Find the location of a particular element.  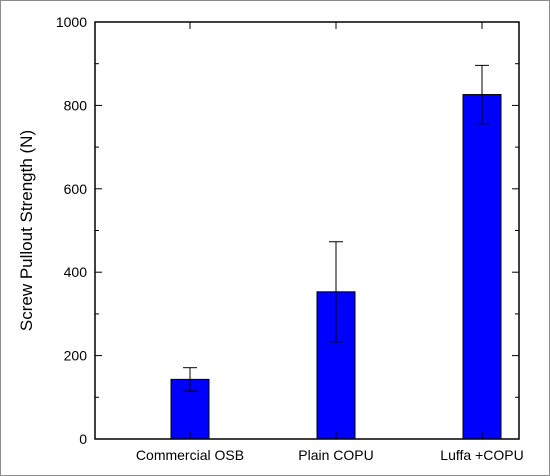

y-tick-label: 400 is located at coordinates (76, 272).